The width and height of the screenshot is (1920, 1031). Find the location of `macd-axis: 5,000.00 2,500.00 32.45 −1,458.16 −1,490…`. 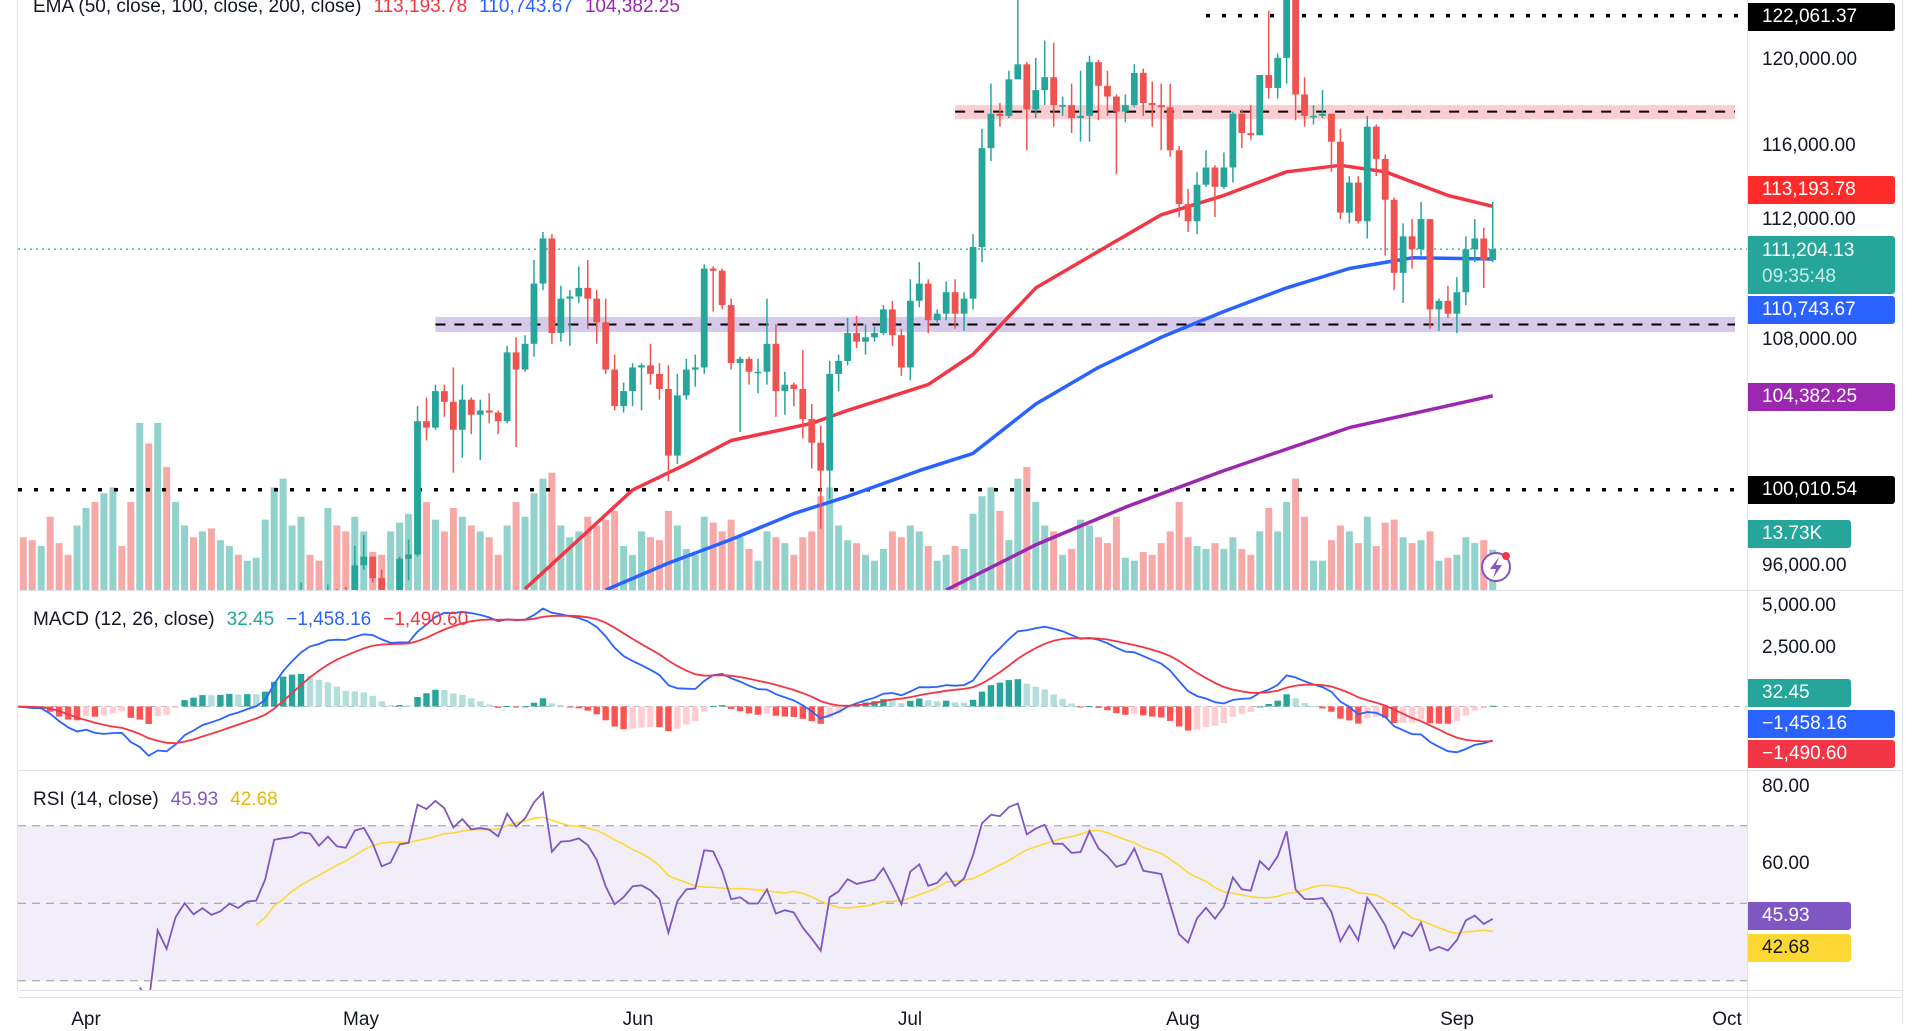

macd-axis: 5,000.00 2,500.00 32.45 −1,458.16 −1,490… is located at coordinates (1825, 680).